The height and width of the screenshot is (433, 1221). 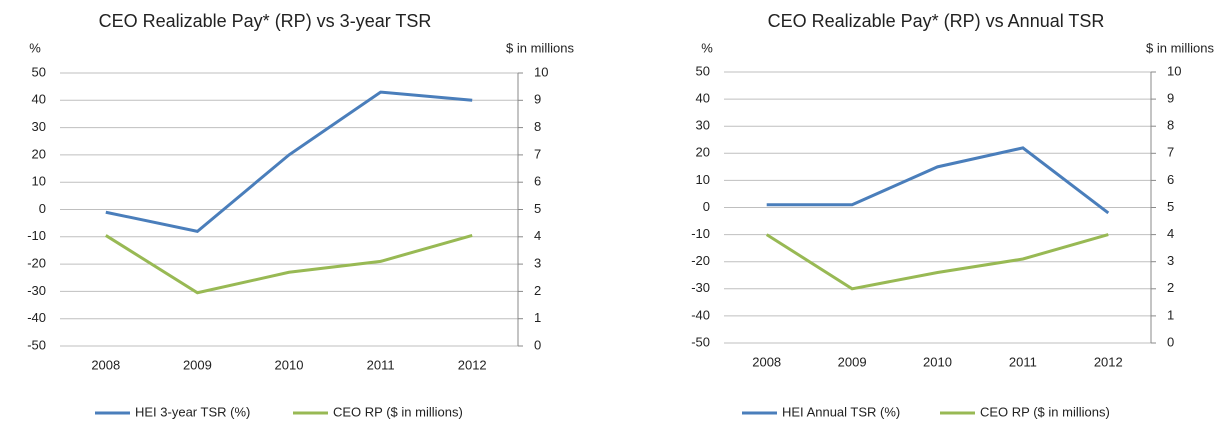 What do you see at coordinates (841, 411) in the screenshot?
I see `legend-label: HEI Annual TSR (%)` at bounding box center [841, 411].